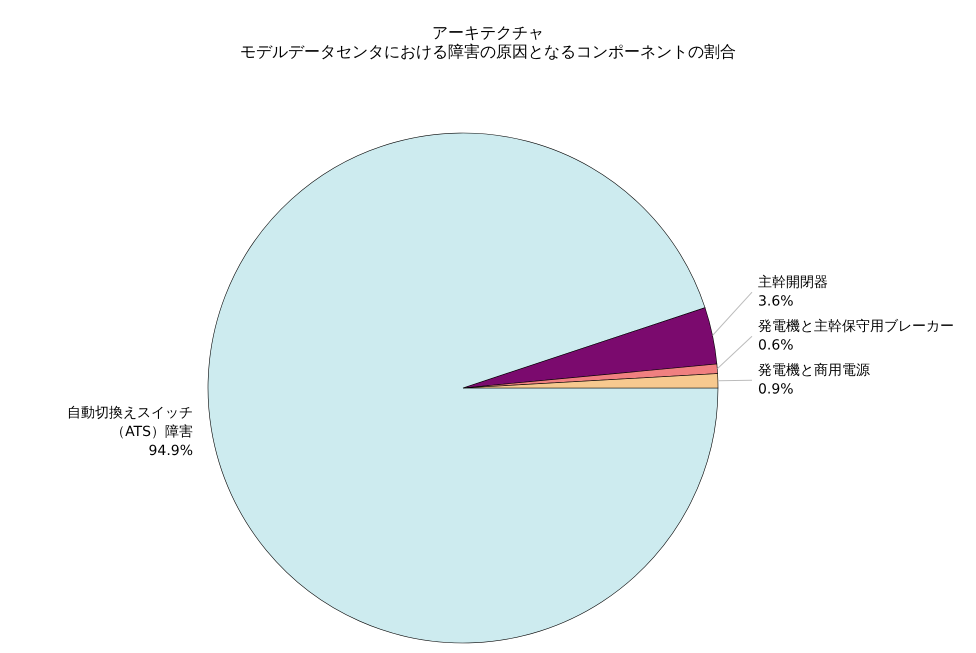 The height and width of the screenshot is (653, 976). I want to click on chart-subtitle: モデルデータセンタにおける障害の原因となるコンポーネントの割合, so click(488, 51).